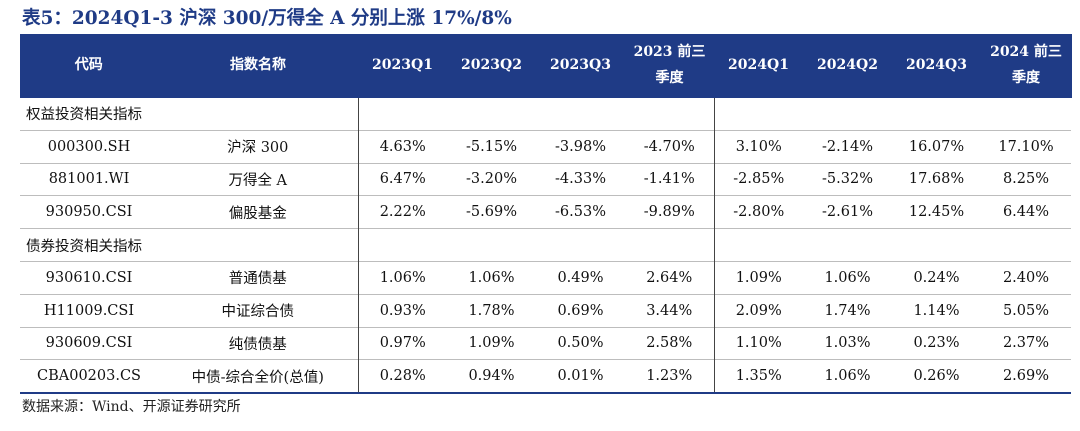  I want to click on header-code: 代码, so click(89, 65).